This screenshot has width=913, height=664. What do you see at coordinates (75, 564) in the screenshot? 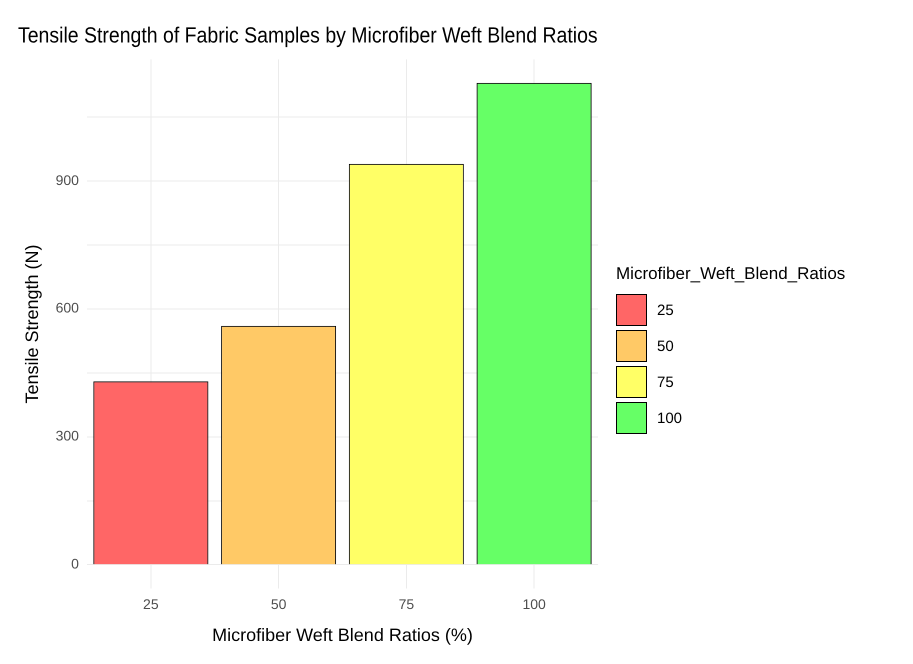
I see `y-tick-label: 0` at bounding box center [75, 564].